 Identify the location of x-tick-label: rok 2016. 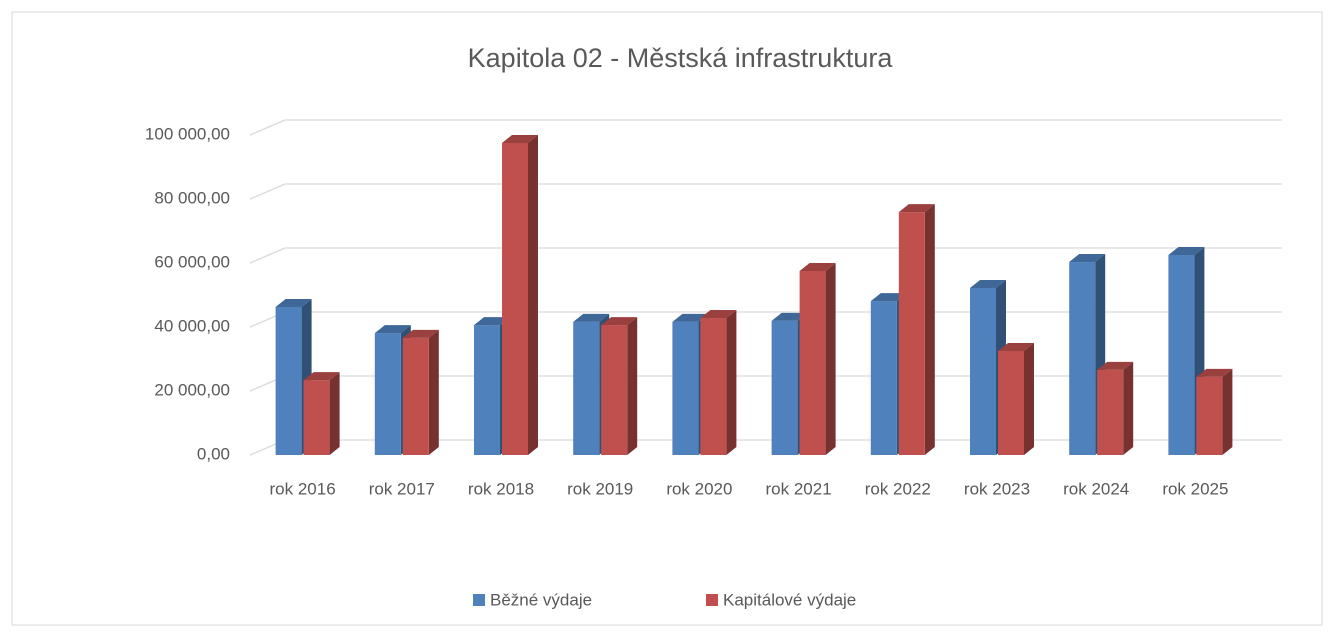
(303, 488).